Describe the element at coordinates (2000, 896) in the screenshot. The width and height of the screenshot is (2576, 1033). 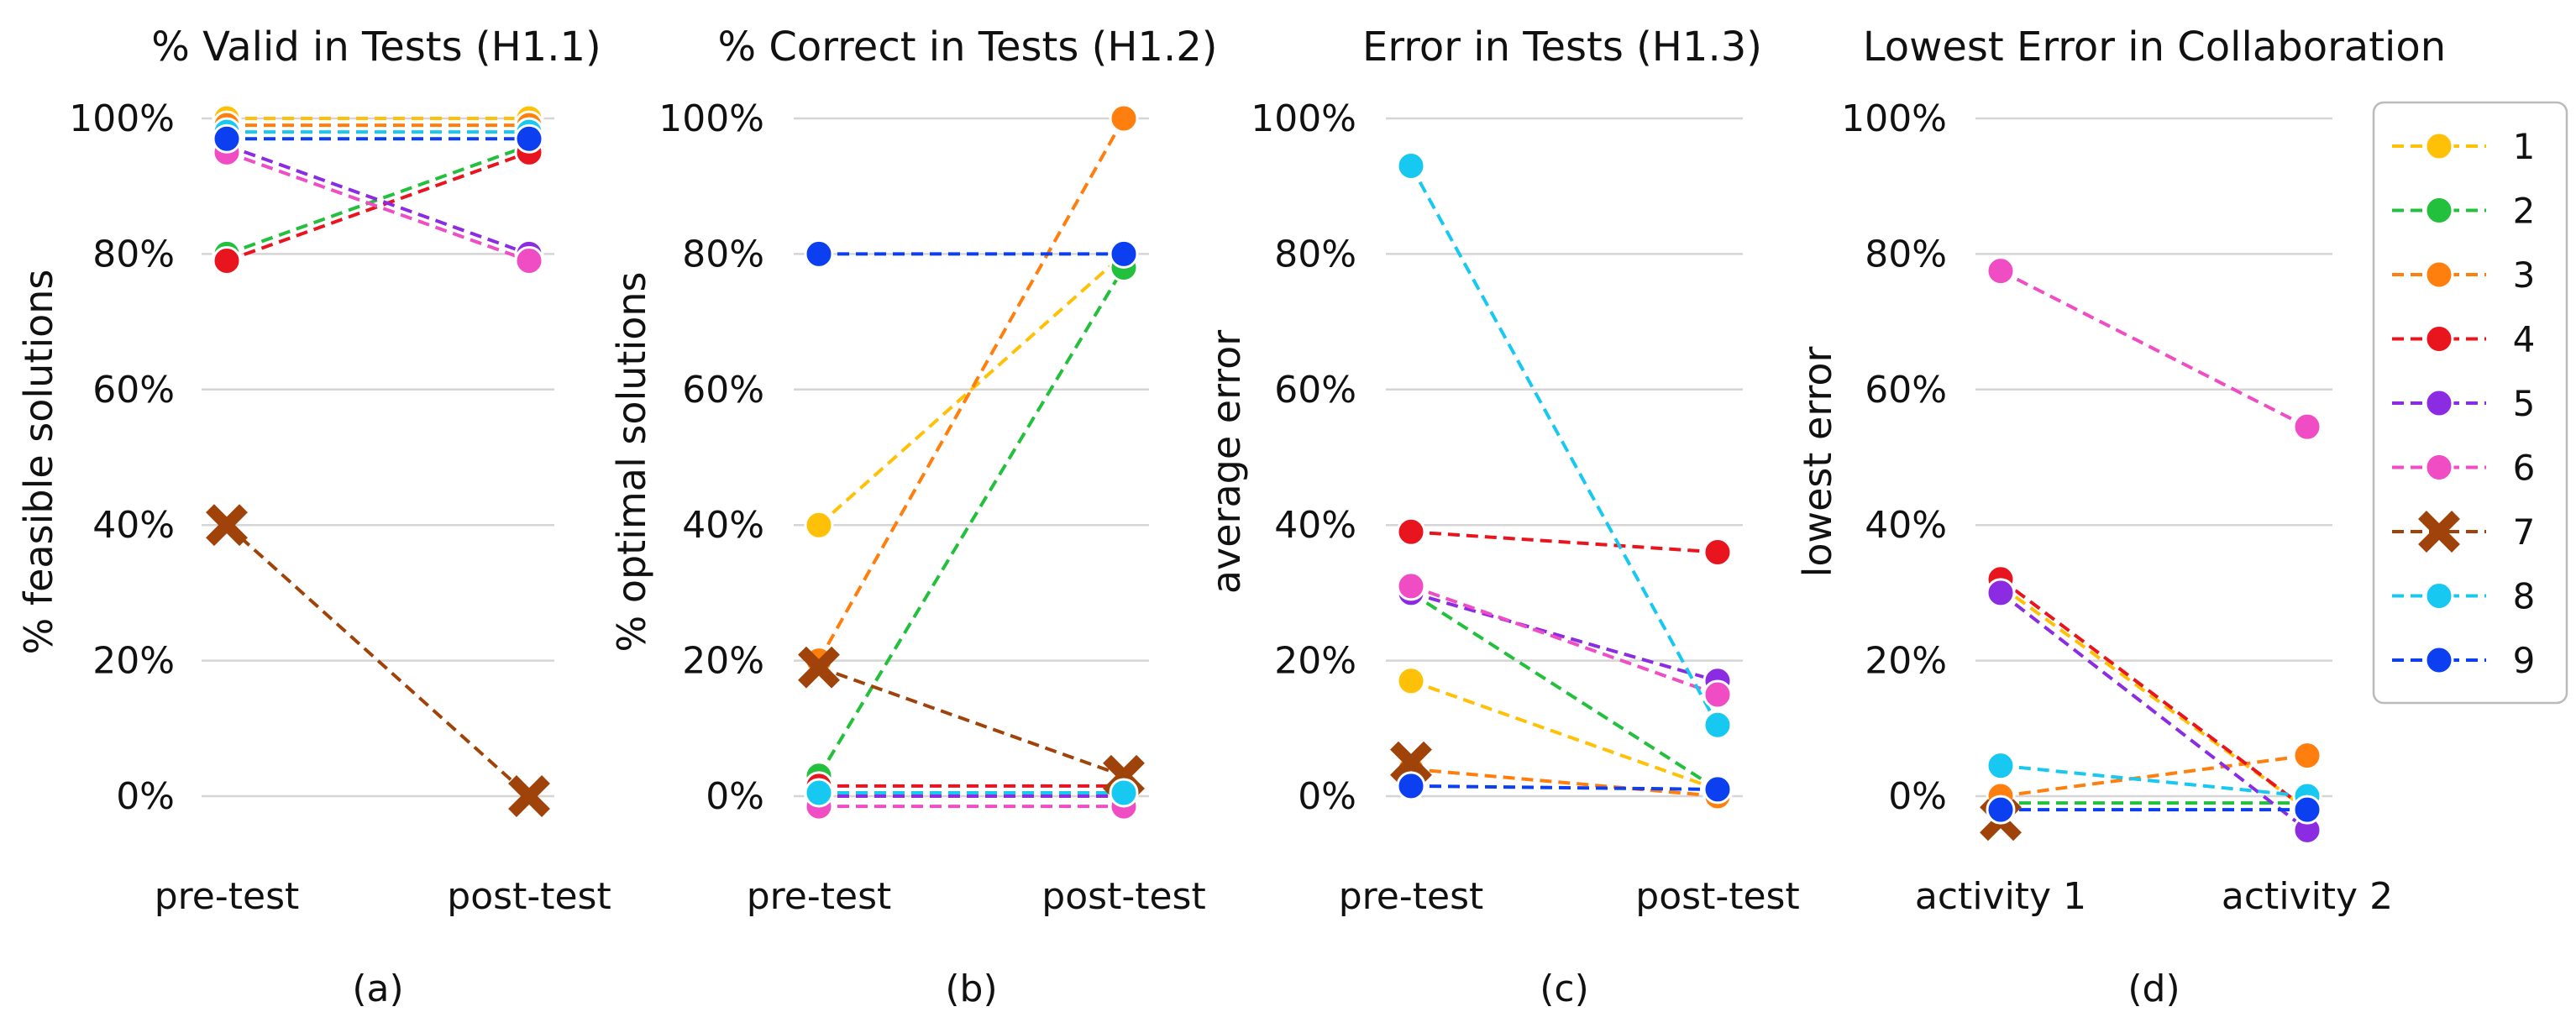
I see `x-tick-label: activity 1` at that location.